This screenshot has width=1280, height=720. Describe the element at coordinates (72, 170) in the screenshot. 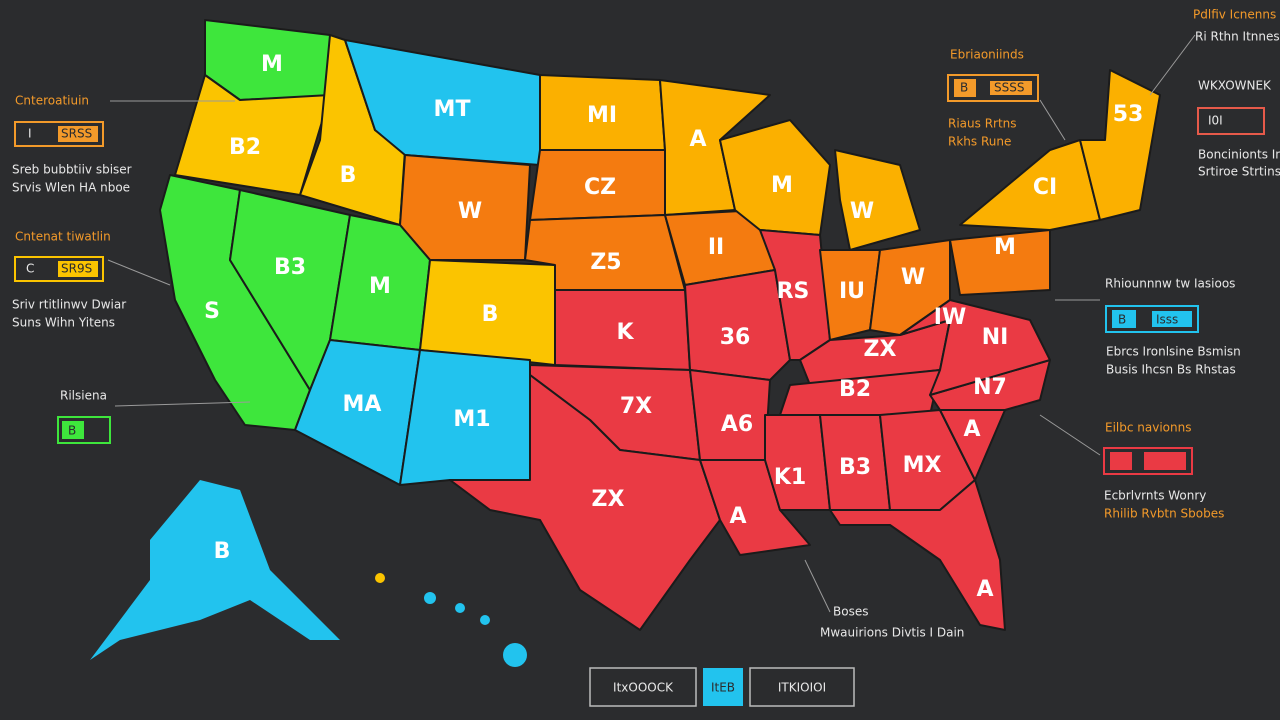

I see `callout-text: Sreb bubbtiiv sbiser` at that location.